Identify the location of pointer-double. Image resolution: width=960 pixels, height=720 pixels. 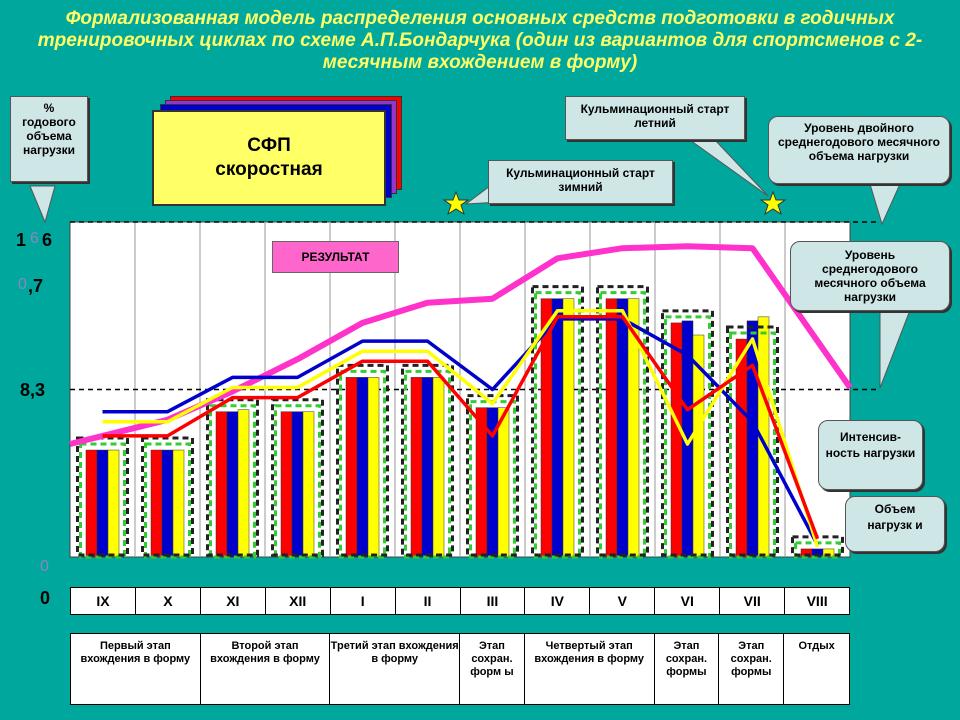
(885, 204).